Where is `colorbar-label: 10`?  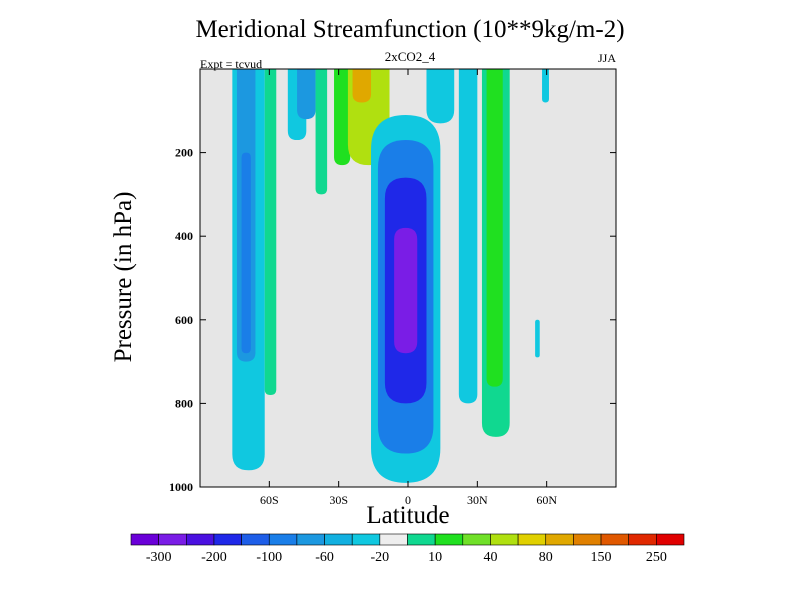 colorbar-label: 10 is located at coordinates (435, 557).